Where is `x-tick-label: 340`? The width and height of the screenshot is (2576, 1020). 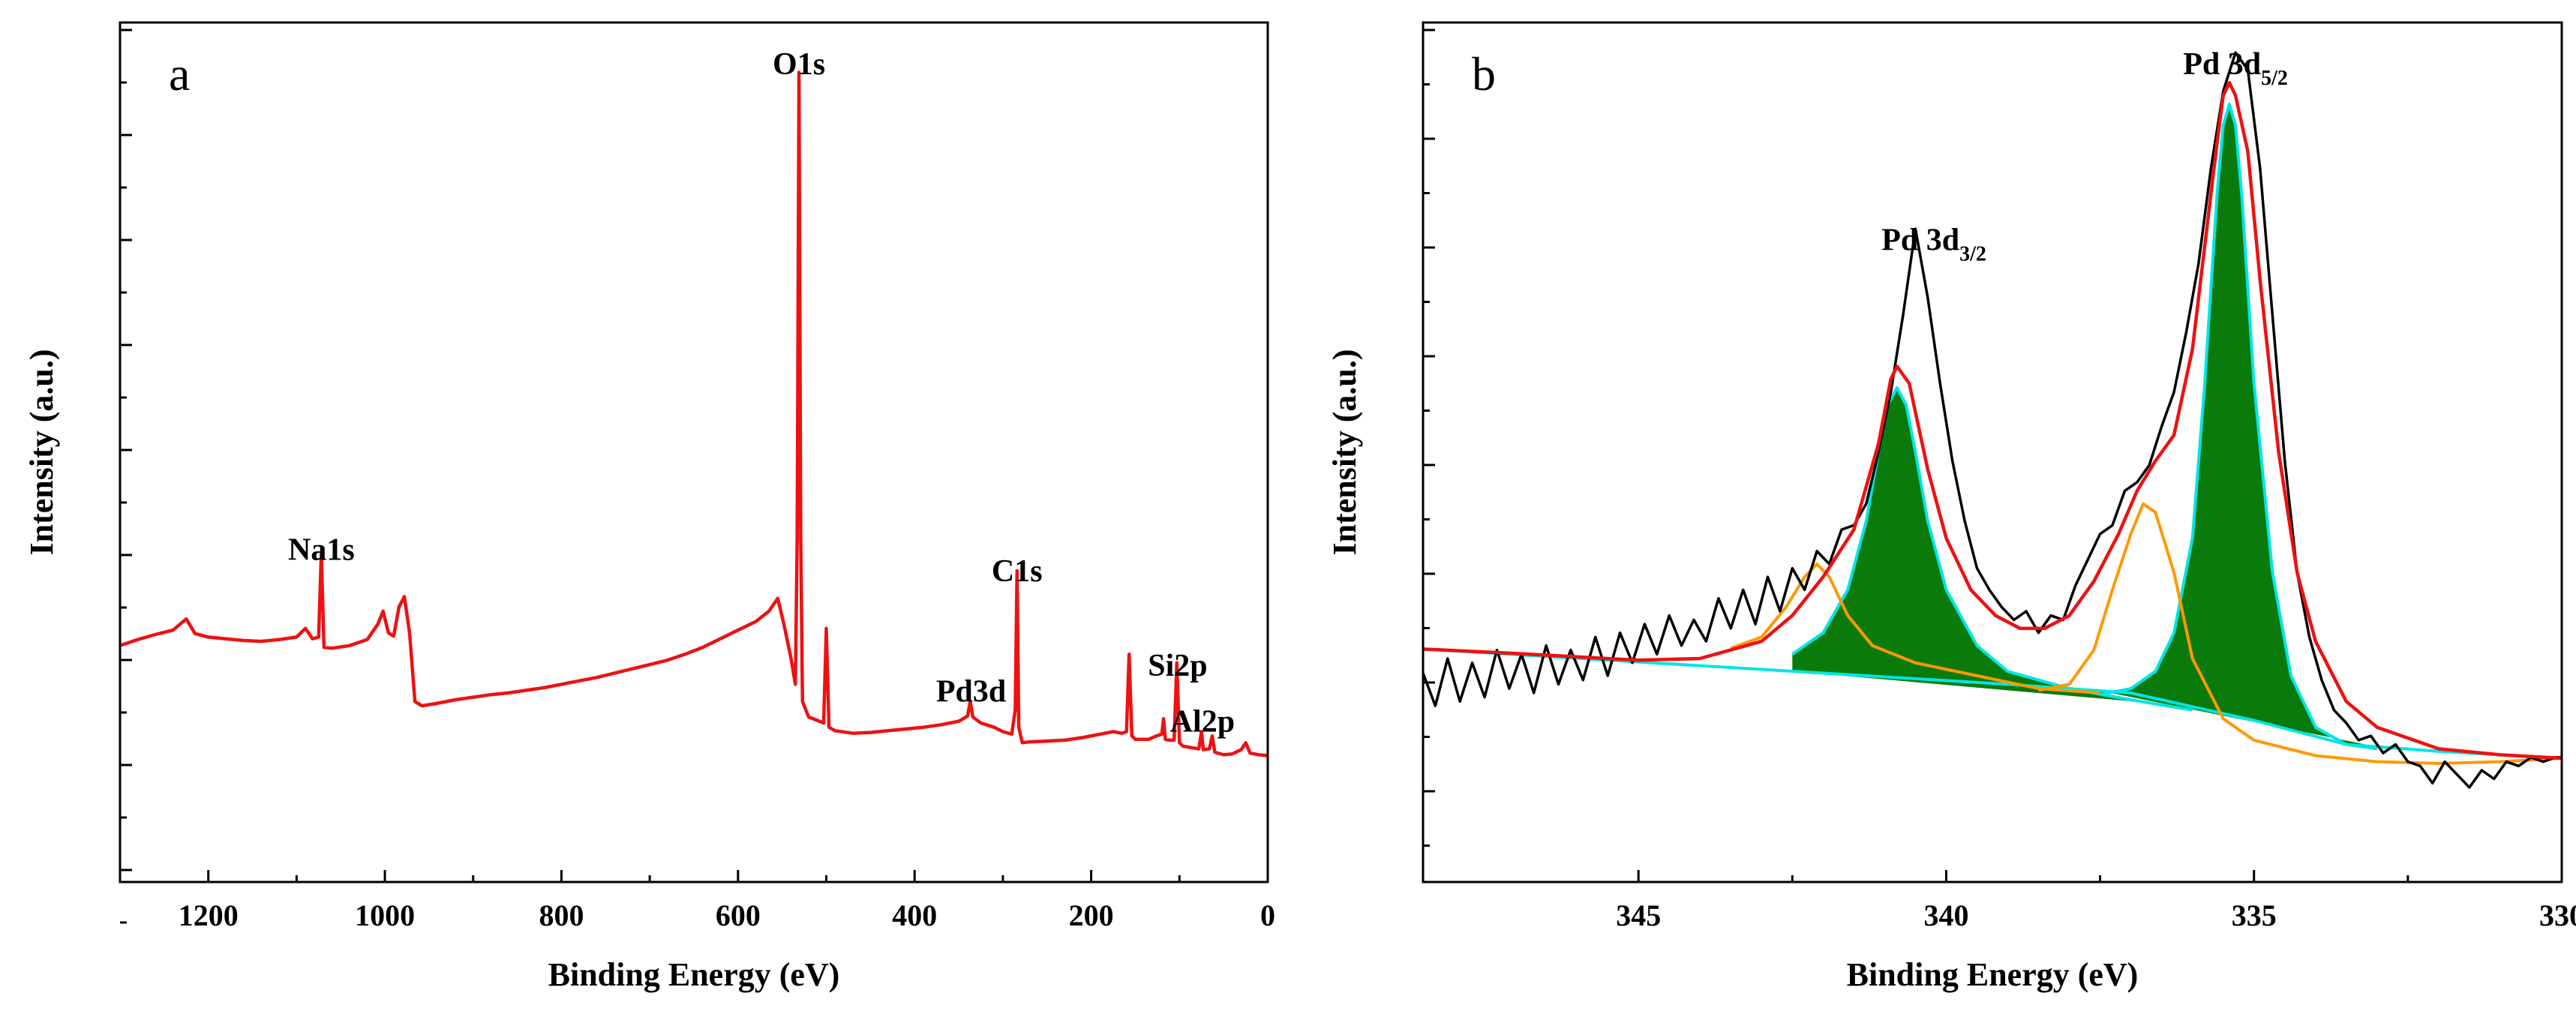 x-tick-label: 340 is located at coordinates (1945, 915).